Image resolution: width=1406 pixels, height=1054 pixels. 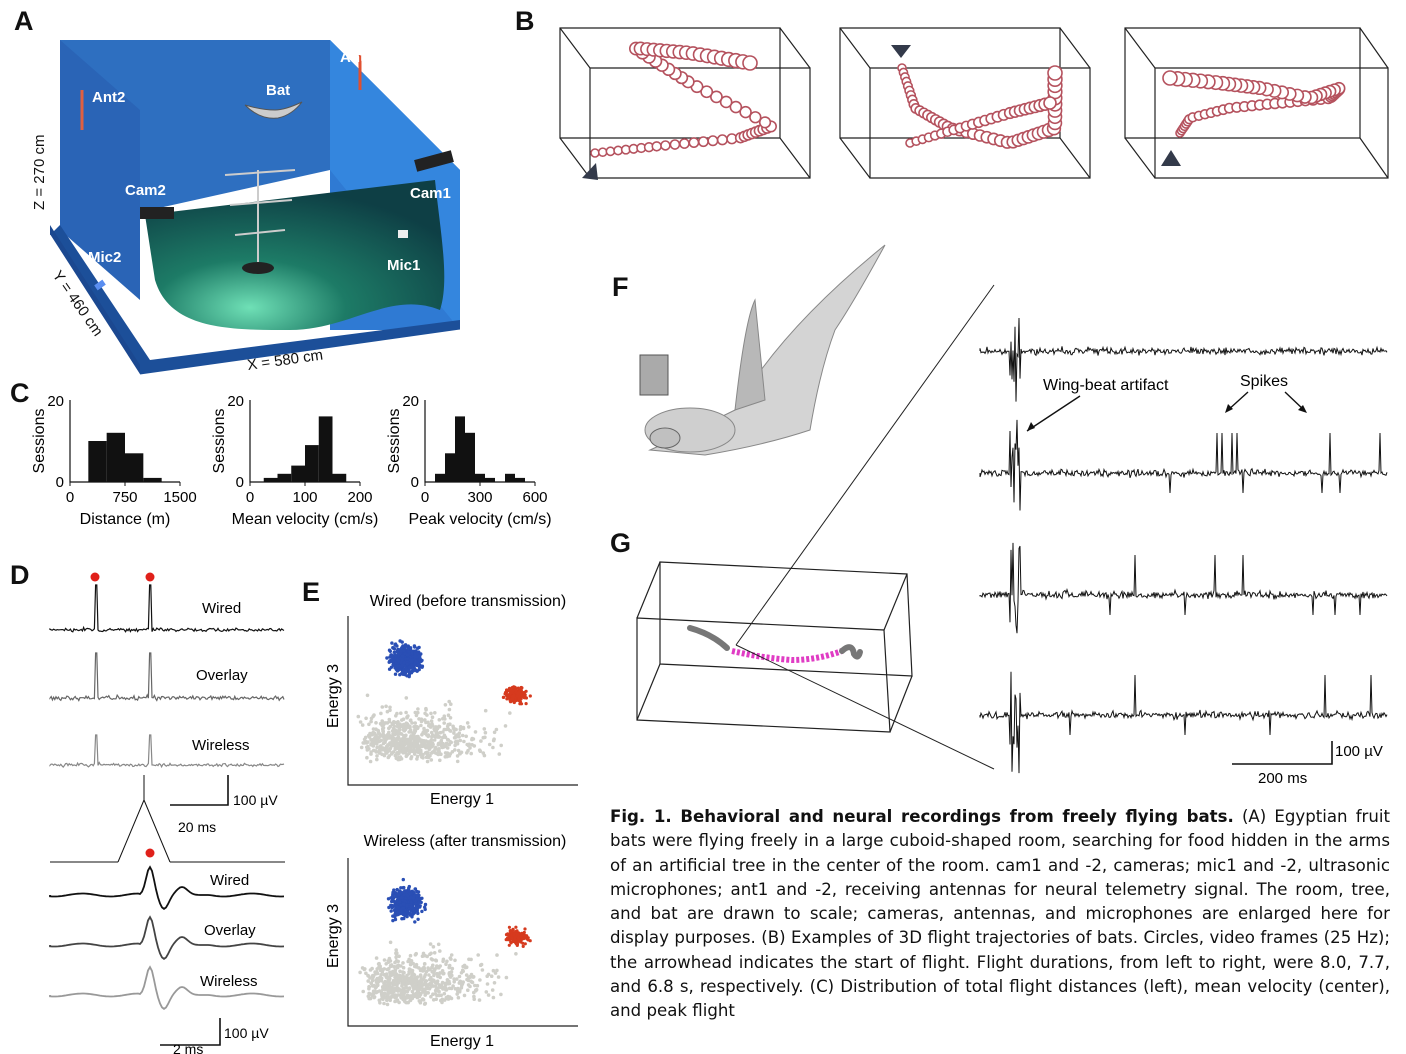 I want to click on trace-zoom-wireless, so click(x=167, y=988).